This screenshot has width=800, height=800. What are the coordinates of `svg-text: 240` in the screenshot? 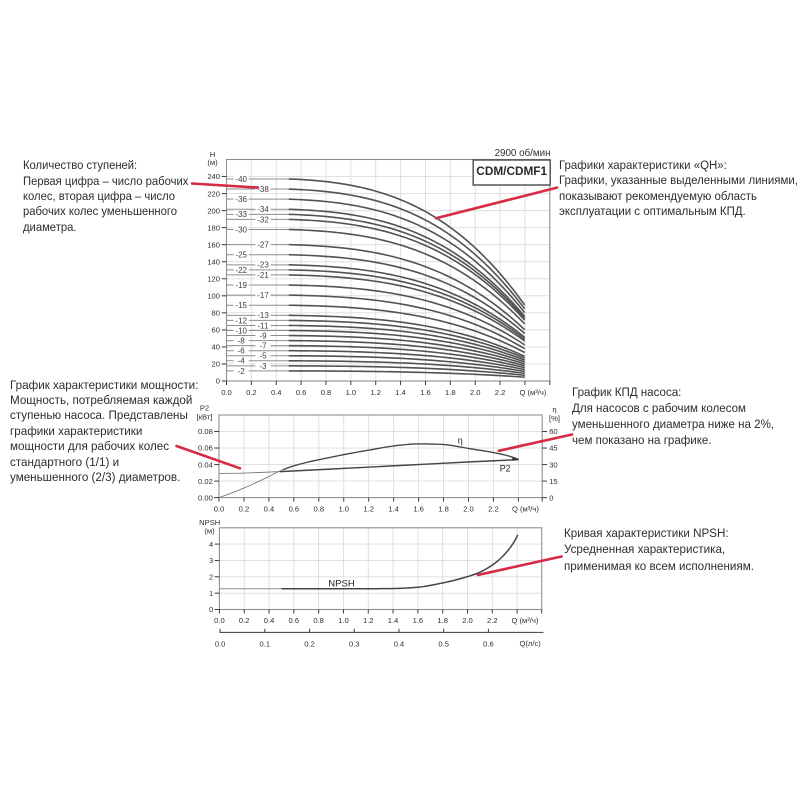 It's located at (213, 176).